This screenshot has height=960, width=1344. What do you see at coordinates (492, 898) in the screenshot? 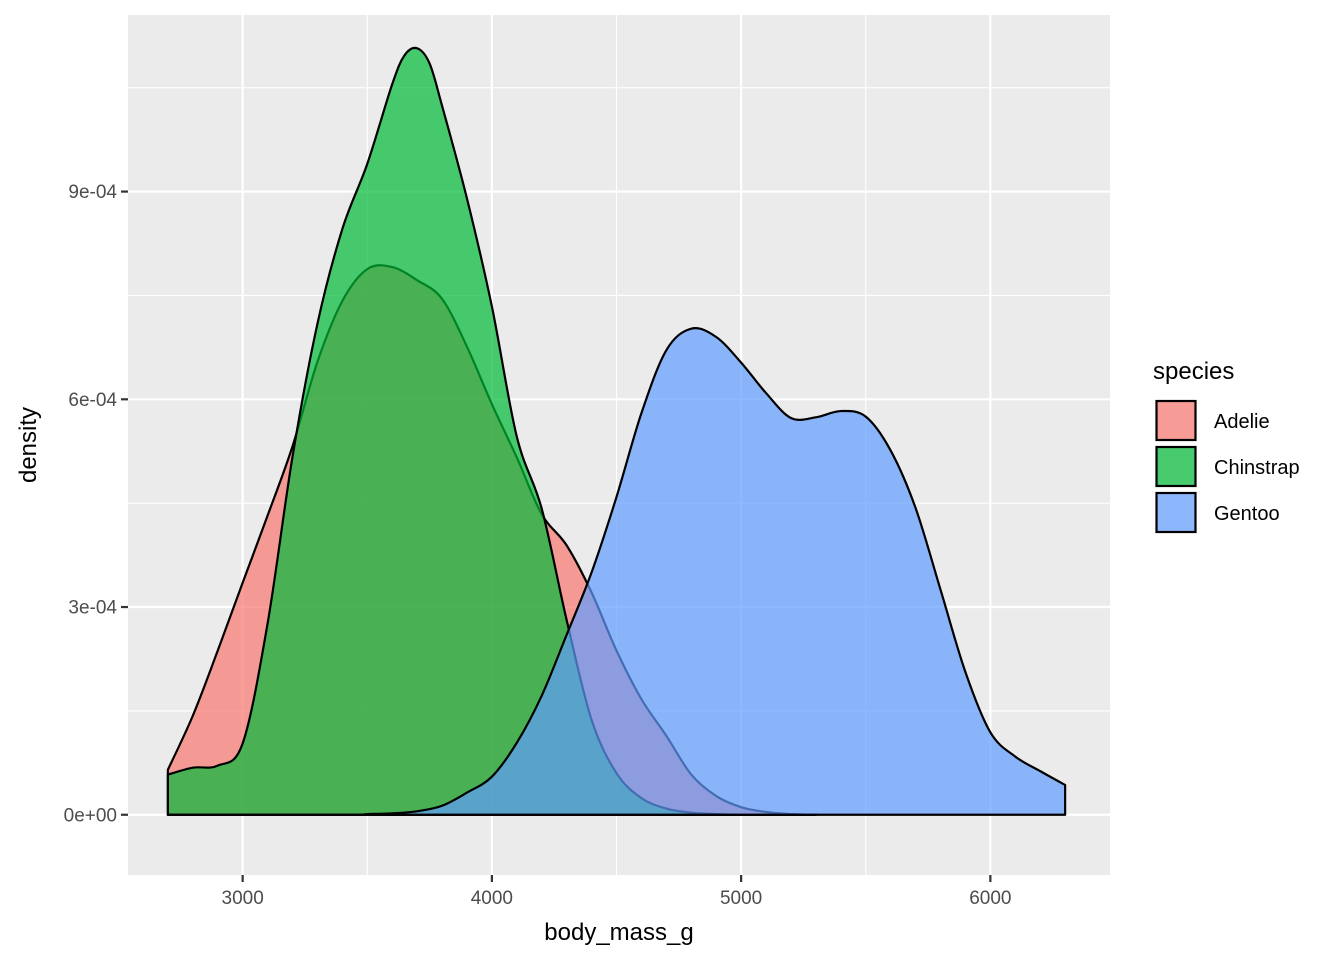
I see `x-tick-label: 4000` at bounding box center [492, 898].